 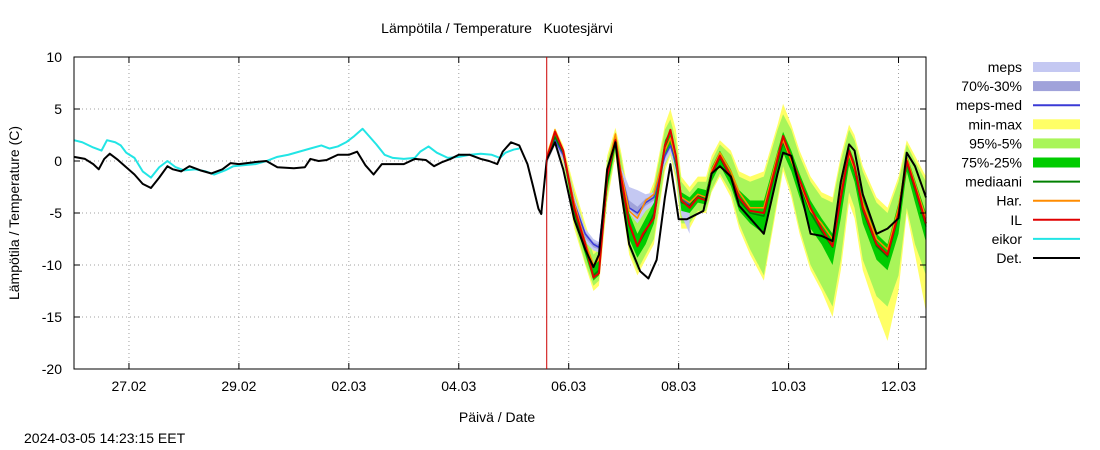 I want to click on timestamp: 2024-03-05 14:23:15 EET, so click(x=105, y=438).